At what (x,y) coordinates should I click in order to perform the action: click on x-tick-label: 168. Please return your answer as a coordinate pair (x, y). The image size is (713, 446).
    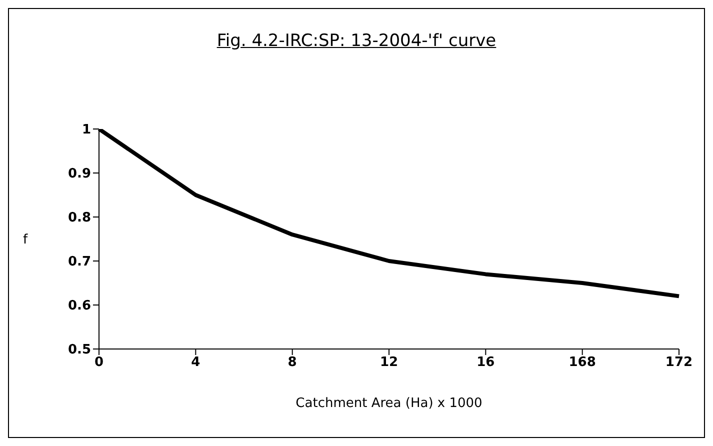
    Looking at the image, I should click on (582, 362).